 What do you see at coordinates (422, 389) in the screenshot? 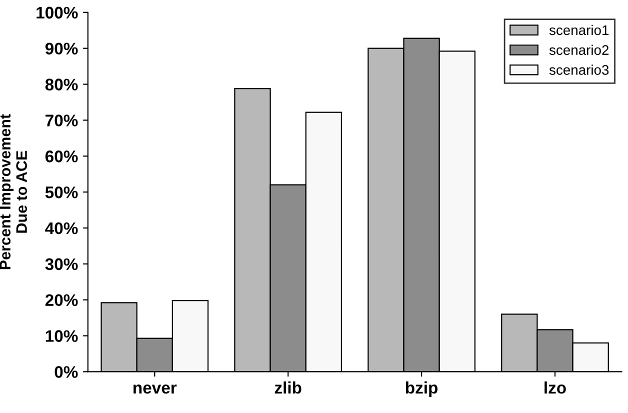
I see `x-tick-label: bzip` at bounding box center [422, 389].